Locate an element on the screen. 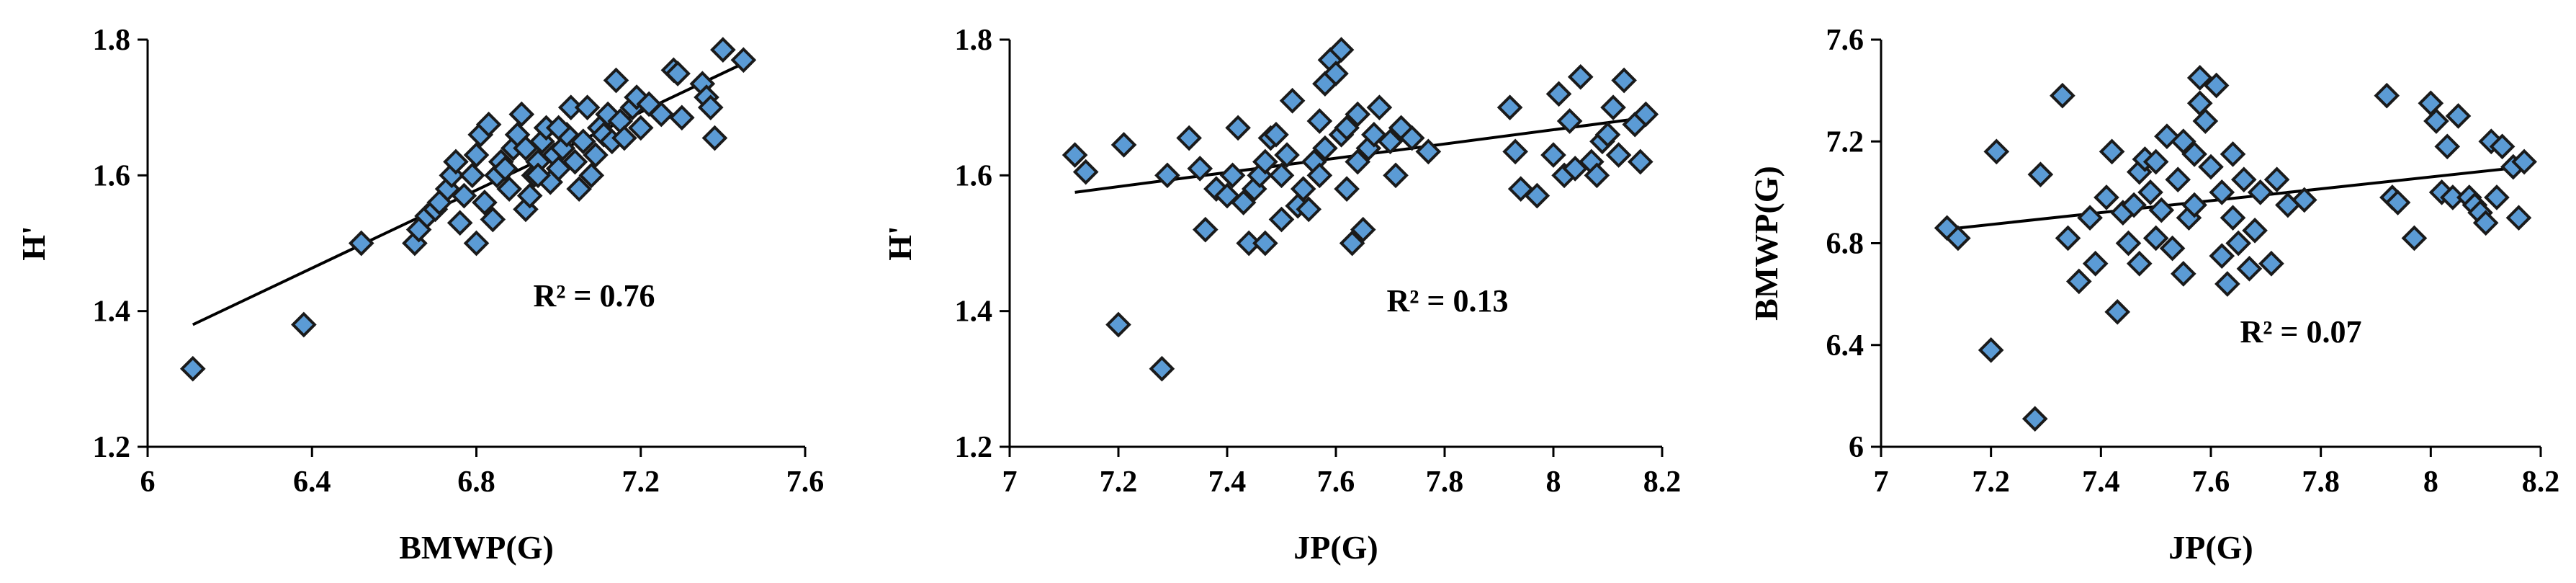  x-tick-label: 7 is located at coordinates (1010, 482).